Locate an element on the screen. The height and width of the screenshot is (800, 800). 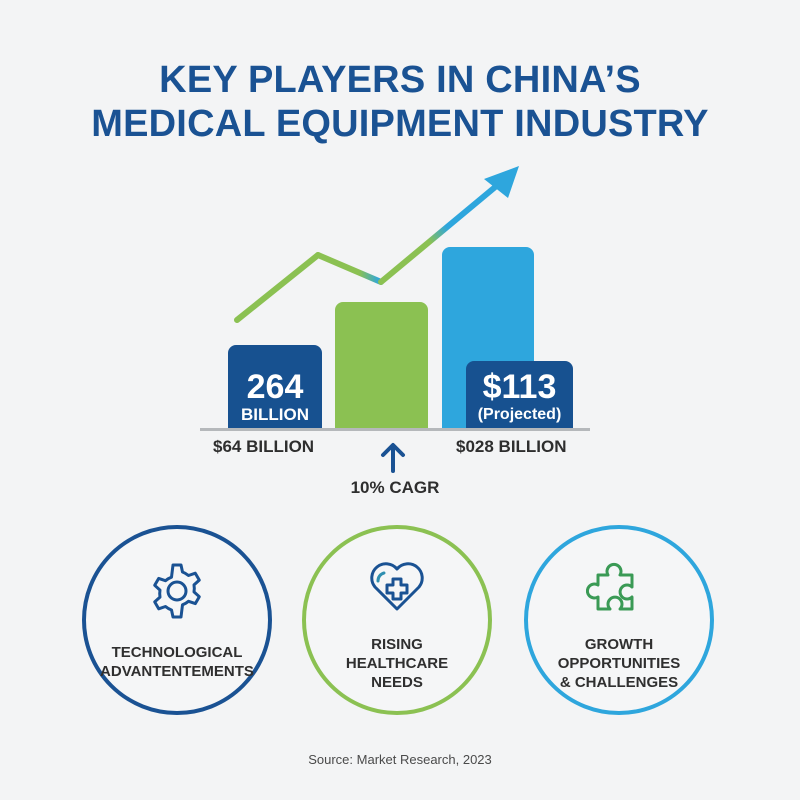
feature-technological-advantages: TECHNOLOGICAL ADVANTENTEMENTS is located at coordinates (177, 620).